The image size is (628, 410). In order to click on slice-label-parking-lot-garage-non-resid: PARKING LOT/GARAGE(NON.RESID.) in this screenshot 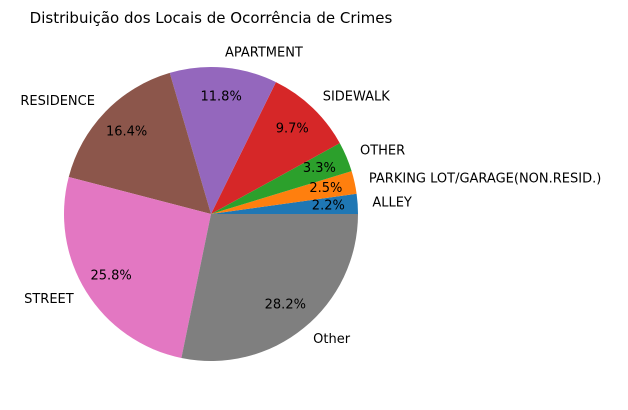, I will do `click(485, 179)`.